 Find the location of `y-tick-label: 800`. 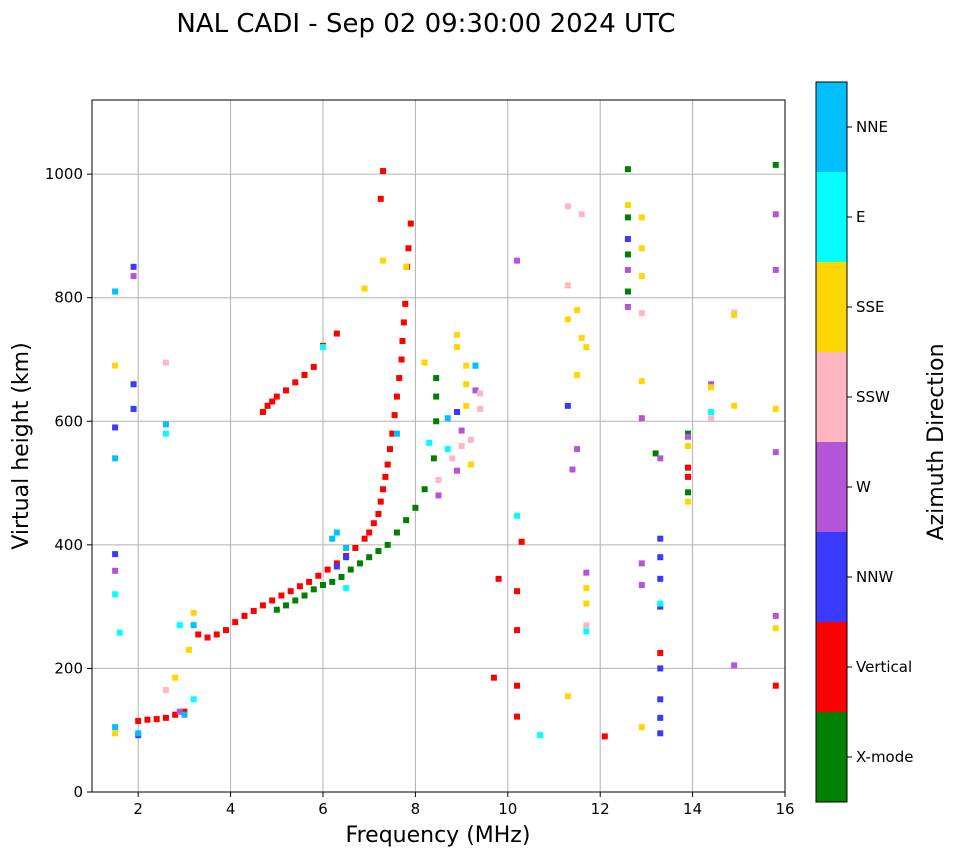

y-tick-label: 800 is located at coordinates (68, 298).